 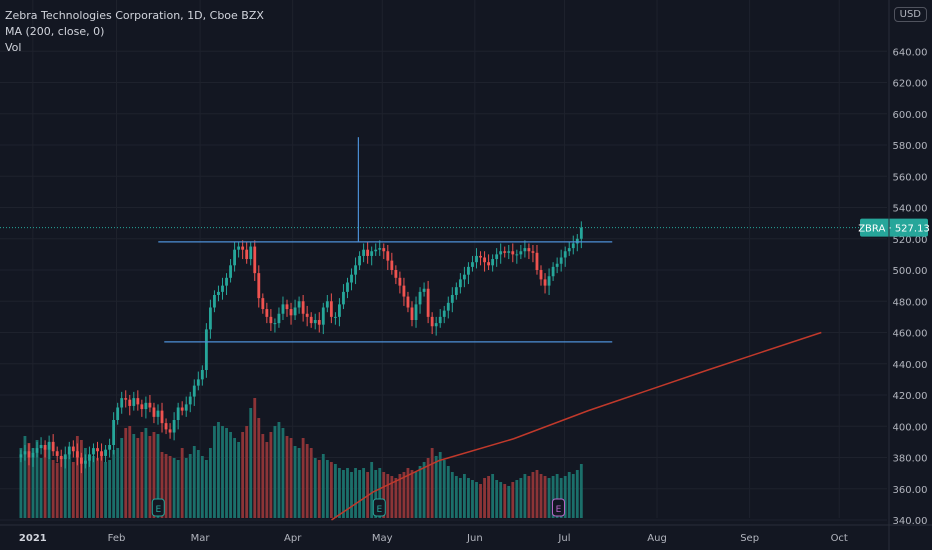 What do you see at coordinates (382, 538) in the screenshot?
I see `x-tick-label: May` at bounding box center [382, 538].